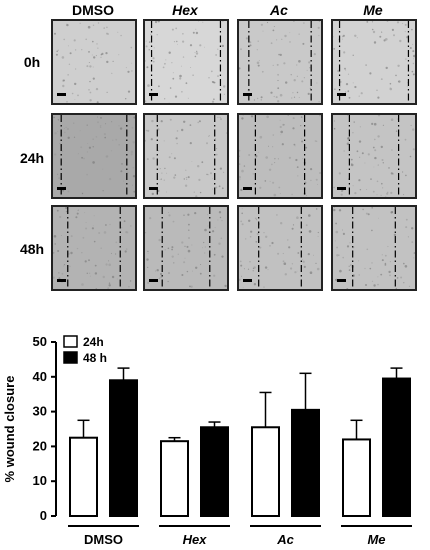  What do you see at coordinates (280, 156) in the screenshot?
I see `micrograph-ac-24h` at bounding box center [280, 156].